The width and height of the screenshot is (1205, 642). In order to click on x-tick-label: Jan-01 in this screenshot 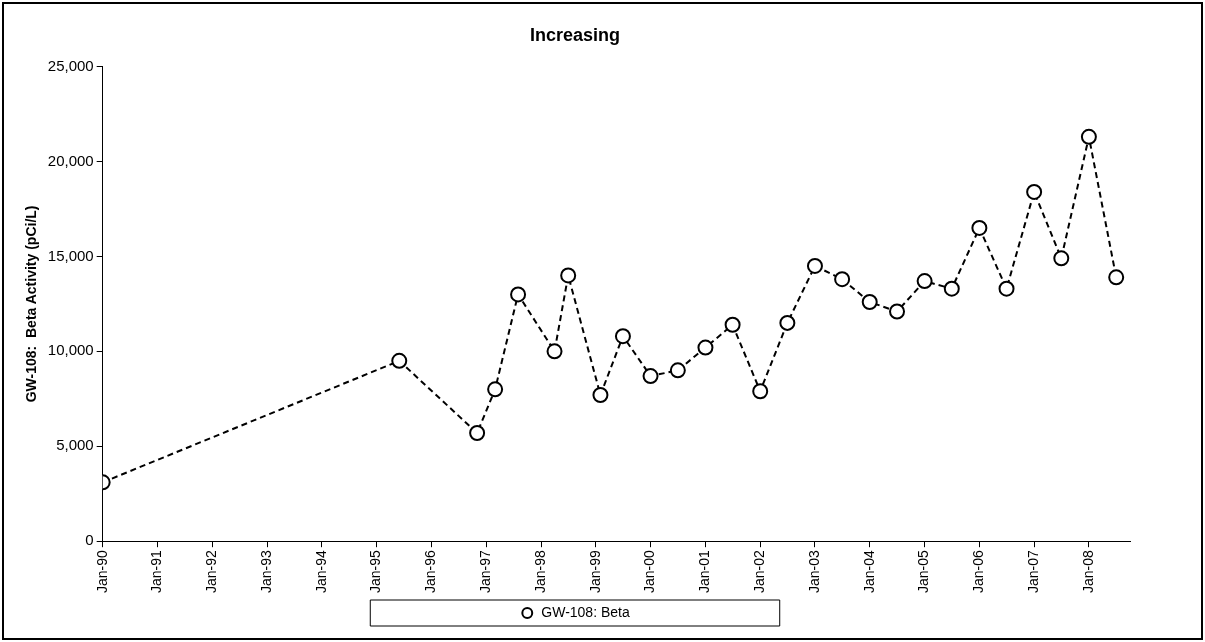, I will do `click(704, 571)`.